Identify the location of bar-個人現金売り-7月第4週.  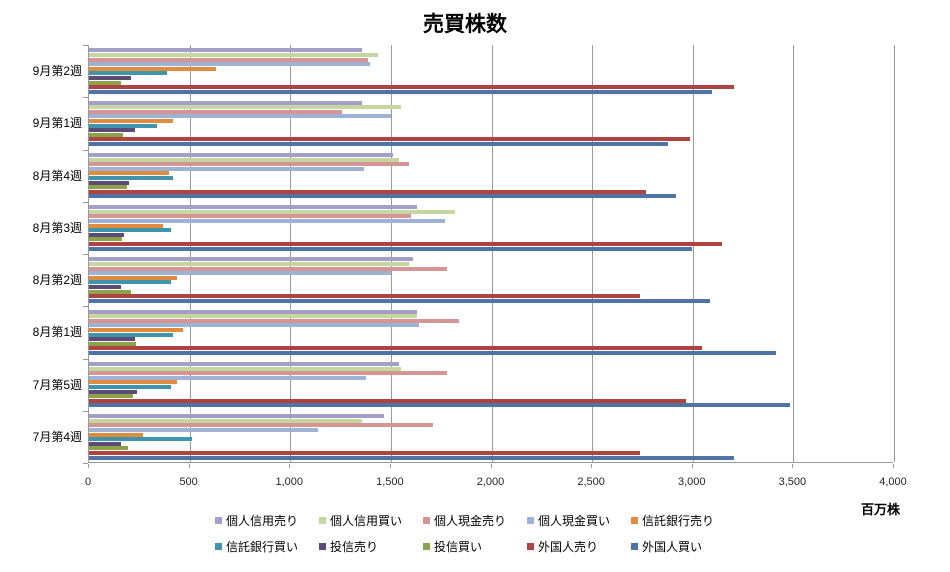
(261, 425).